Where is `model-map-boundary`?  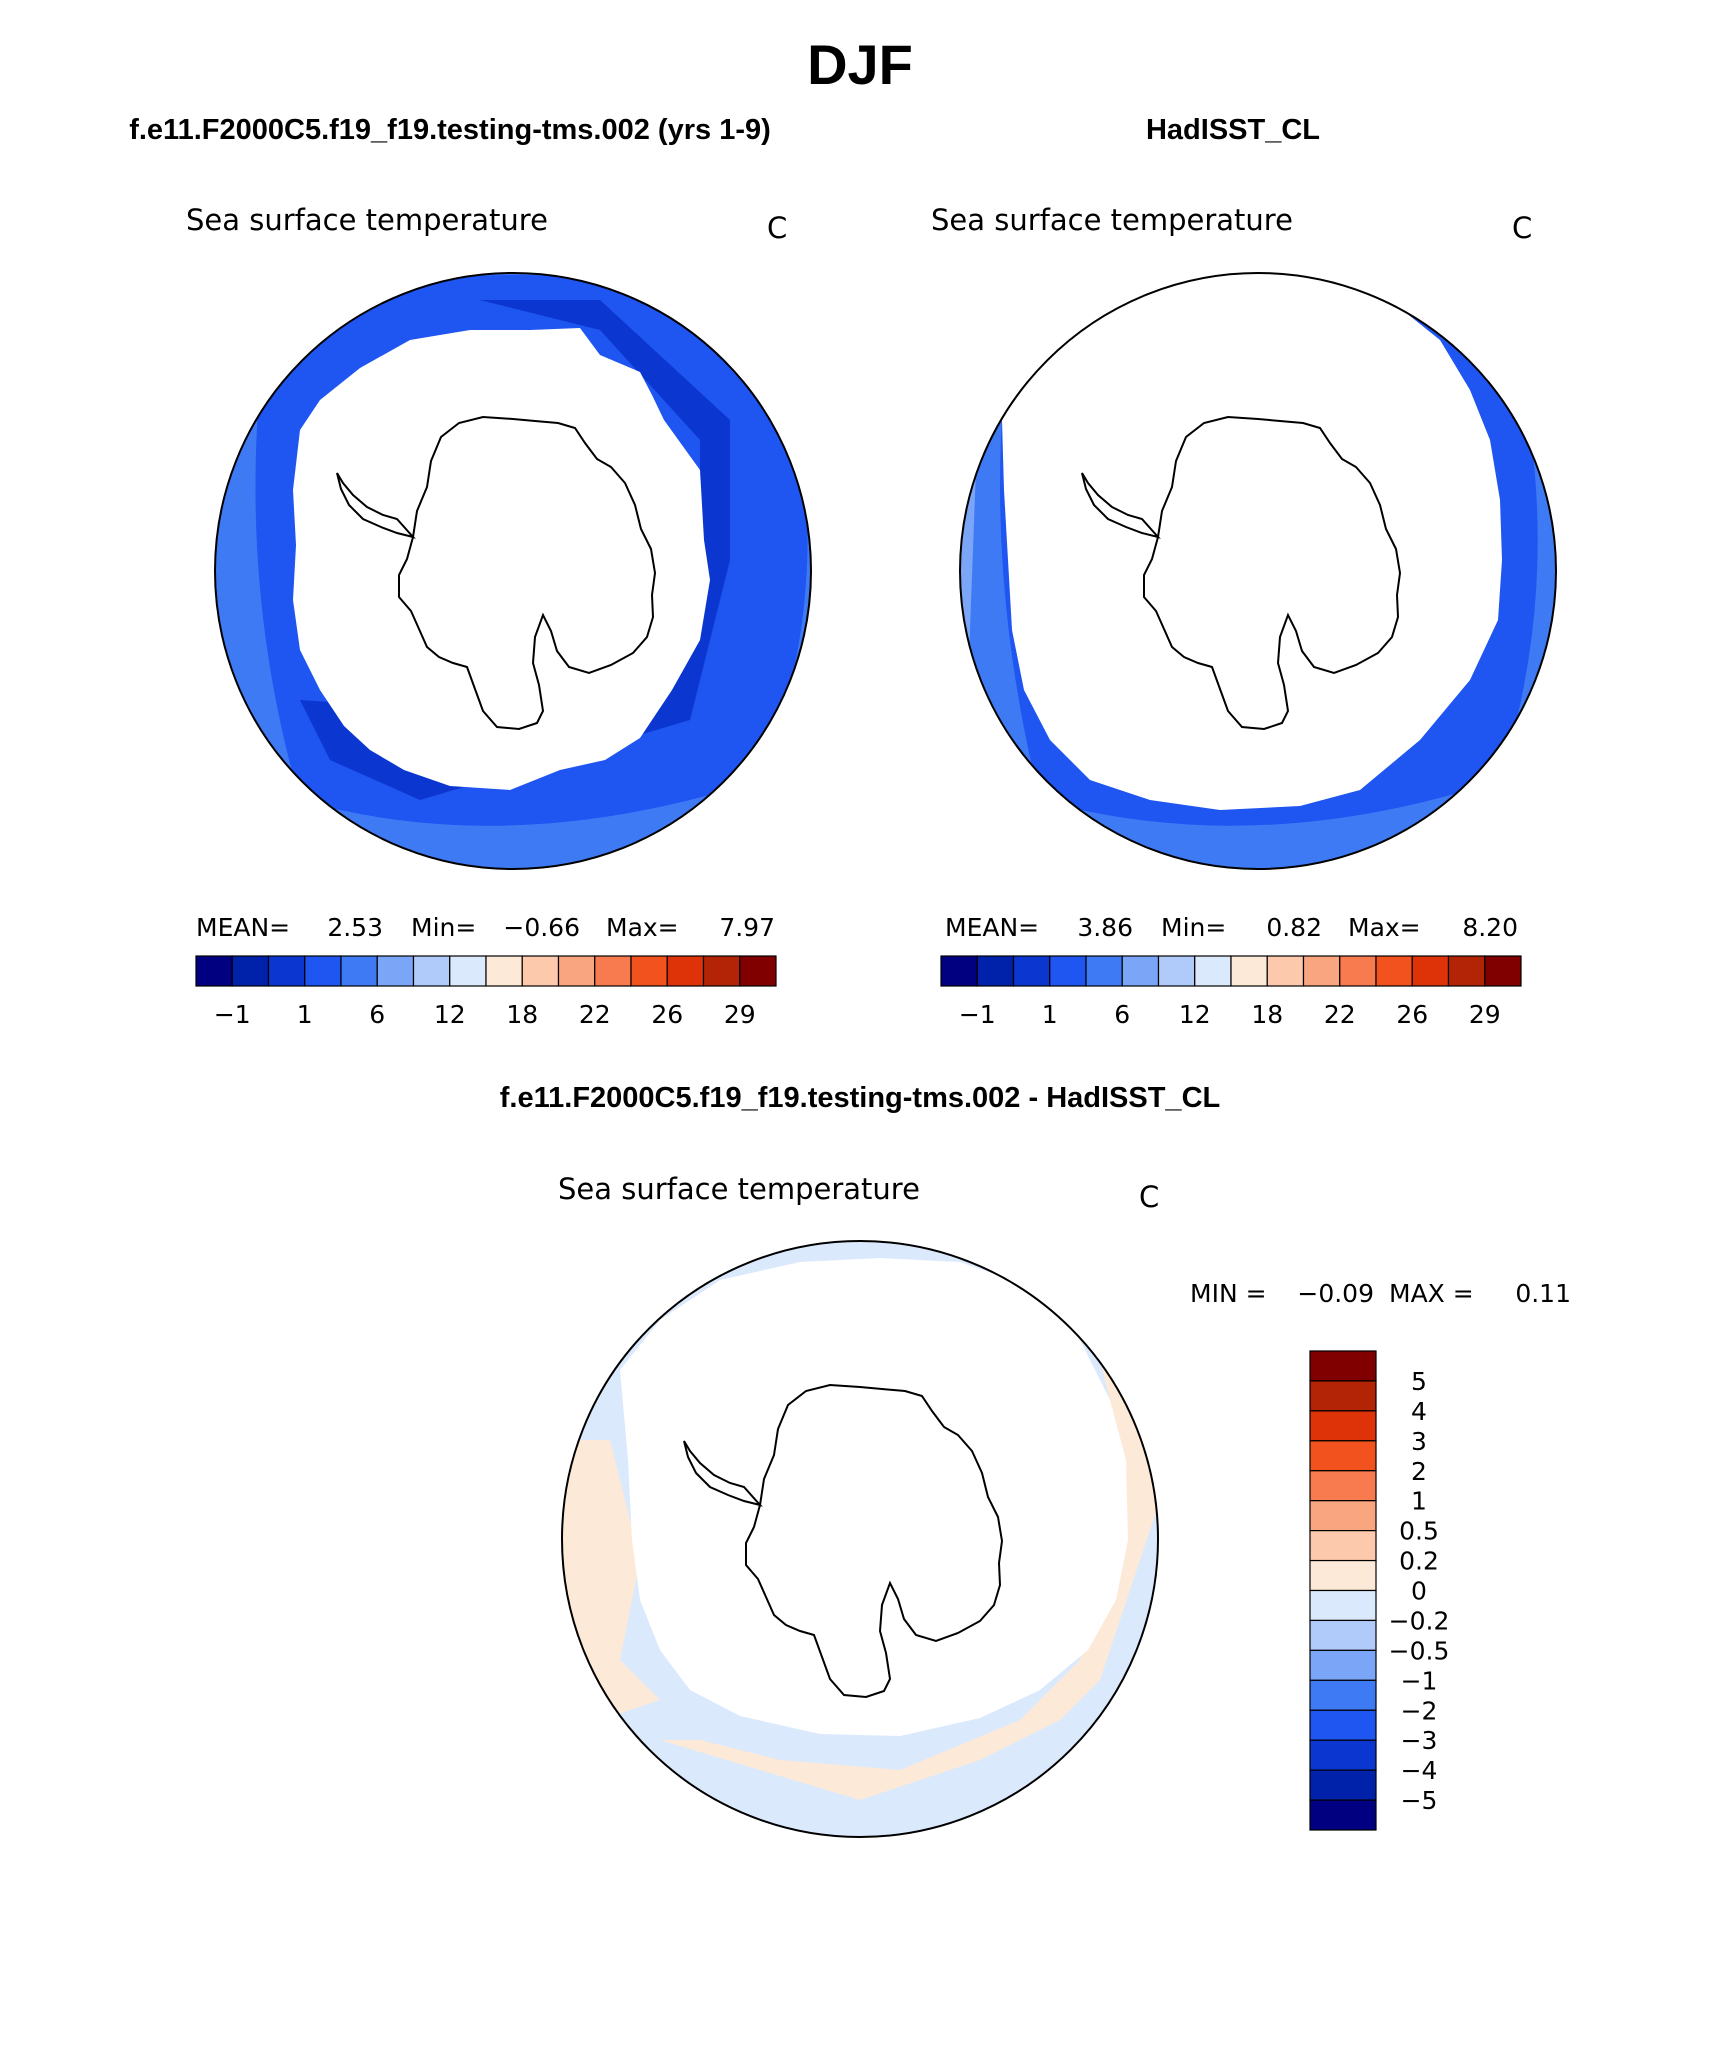 model-map-boundary is located at coordinates (513, 571).